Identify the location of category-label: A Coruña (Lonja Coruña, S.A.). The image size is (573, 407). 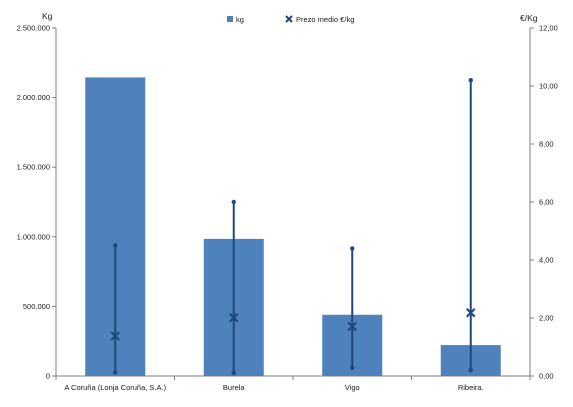
(115, 387).